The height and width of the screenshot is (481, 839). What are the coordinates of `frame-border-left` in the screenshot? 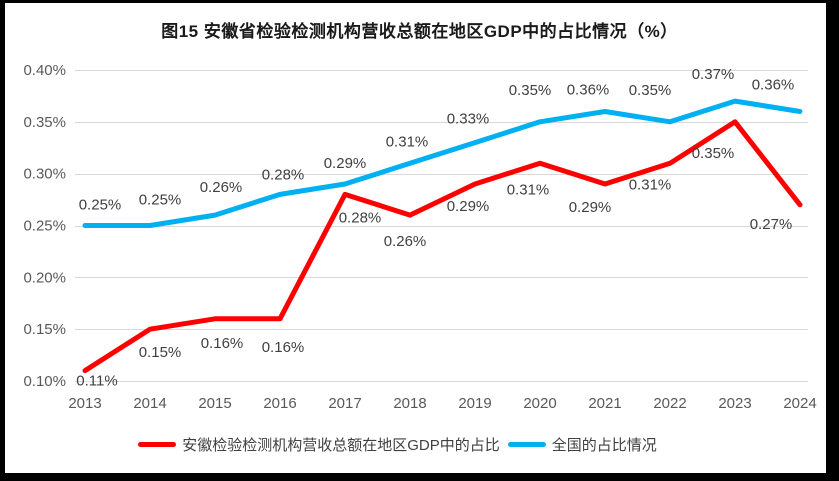 It's located at (2, 240).